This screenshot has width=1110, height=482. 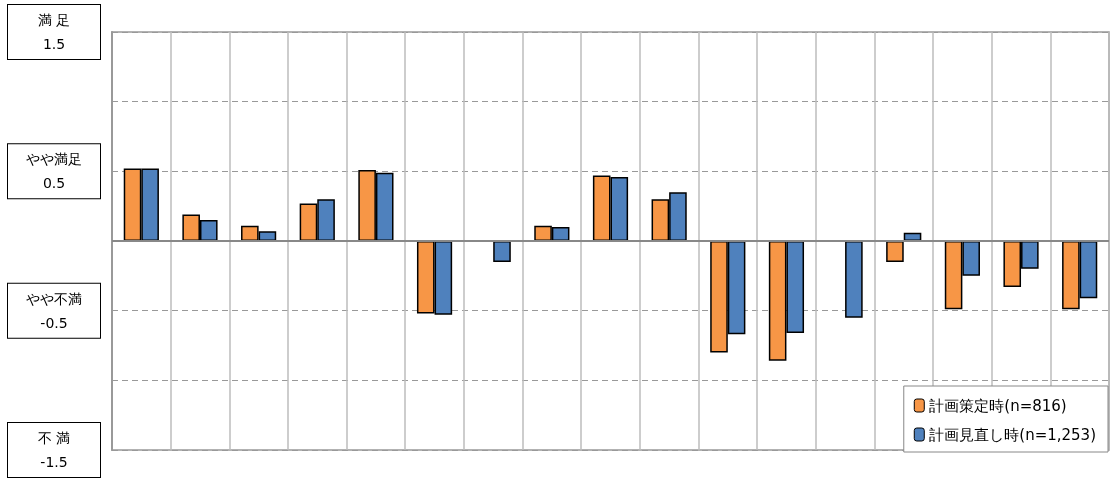 I want to click on legend-label: 計画策定時(n=816), so click(x=998, y=405).